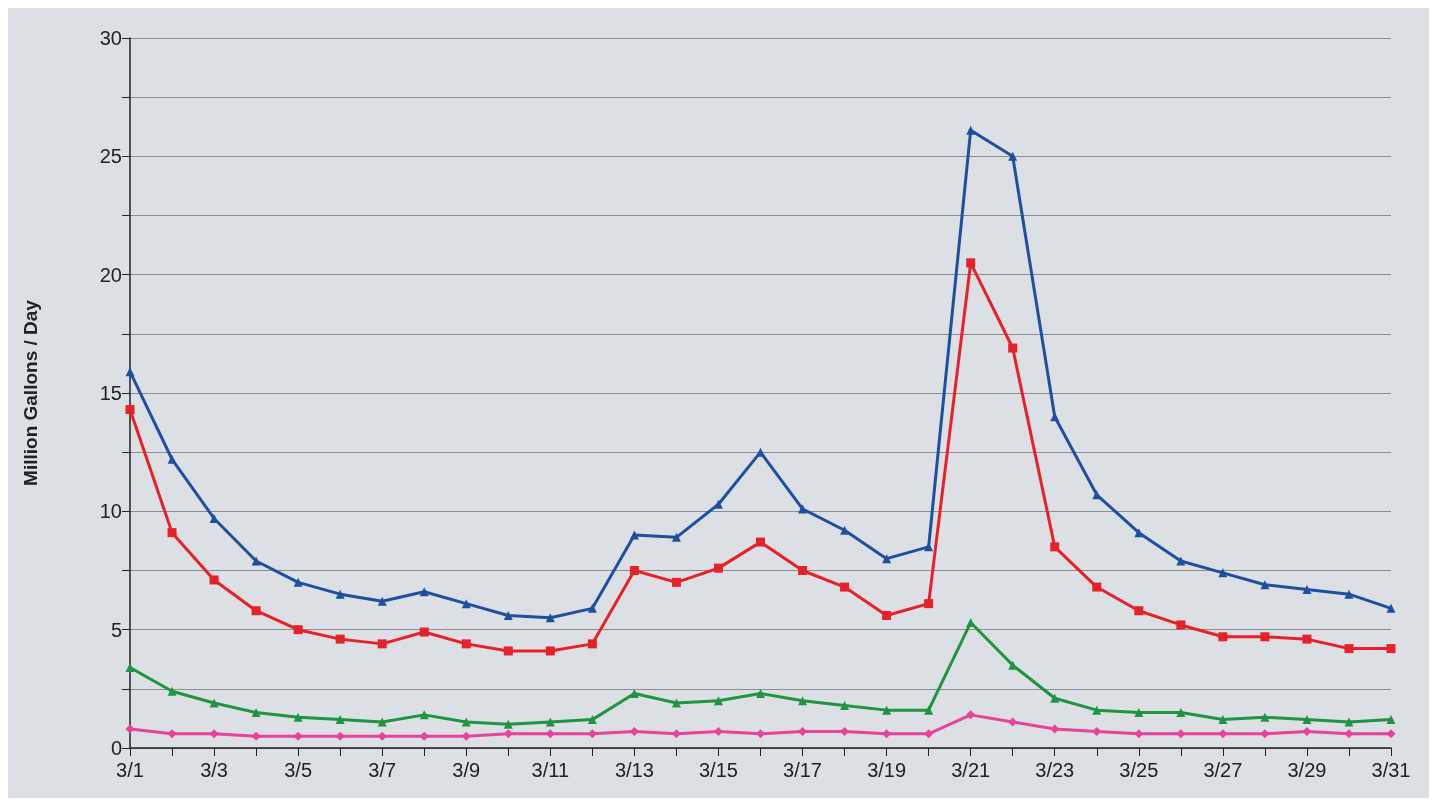  What do you see at coordinates (110, 38) in the screenshot?
I see `y-tick-label: 30` at bounding box center [110, 38].